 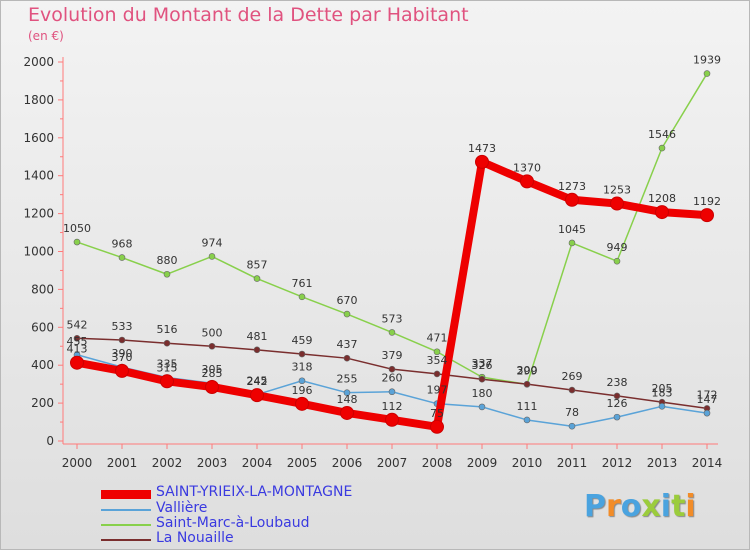 I want to click on data-label-saint-marc-a-loubaud: 471, so click(x=437, y=338).